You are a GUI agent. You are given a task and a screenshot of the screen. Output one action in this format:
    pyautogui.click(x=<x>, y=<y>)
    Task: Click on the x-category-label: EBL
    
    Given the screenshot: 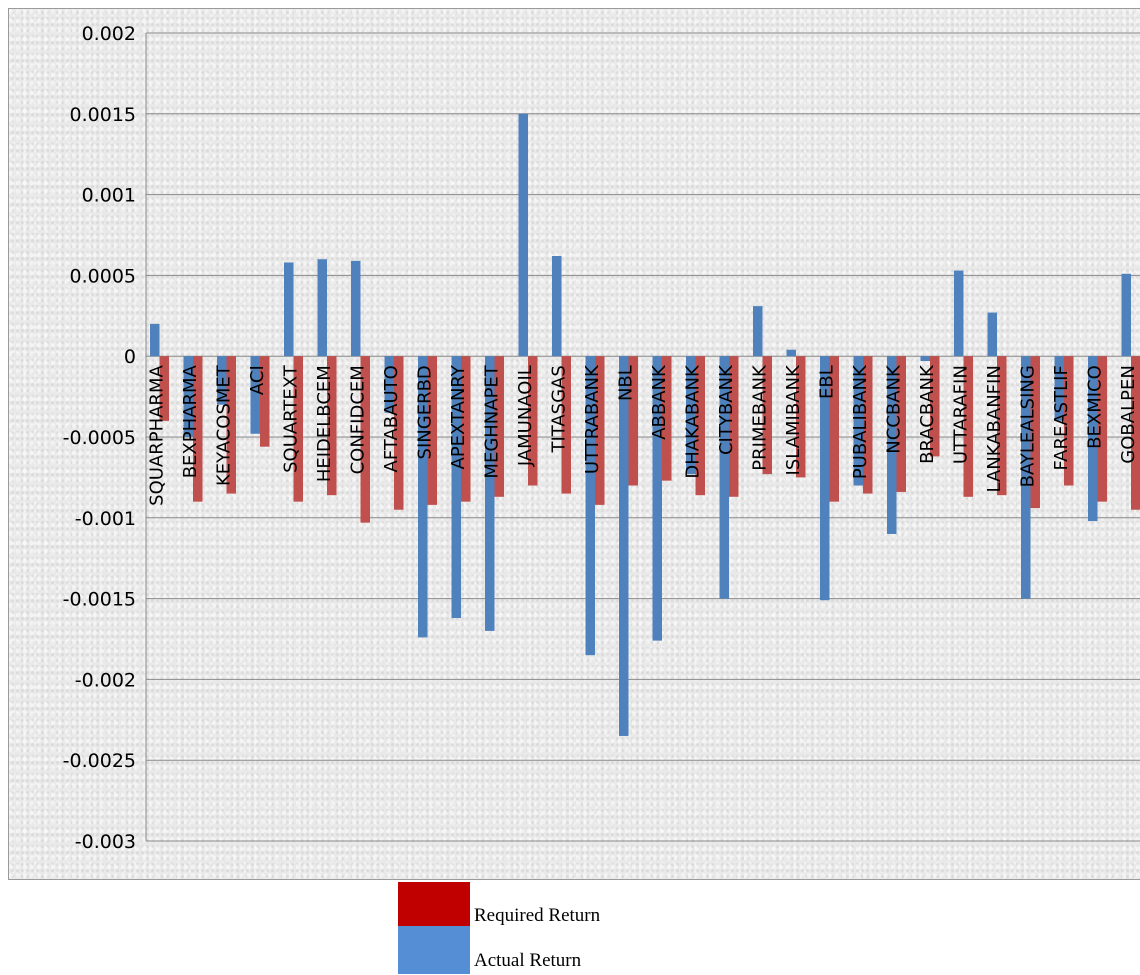 What is the action you would take?
    pyautogui.click(x=827, y=382)
    